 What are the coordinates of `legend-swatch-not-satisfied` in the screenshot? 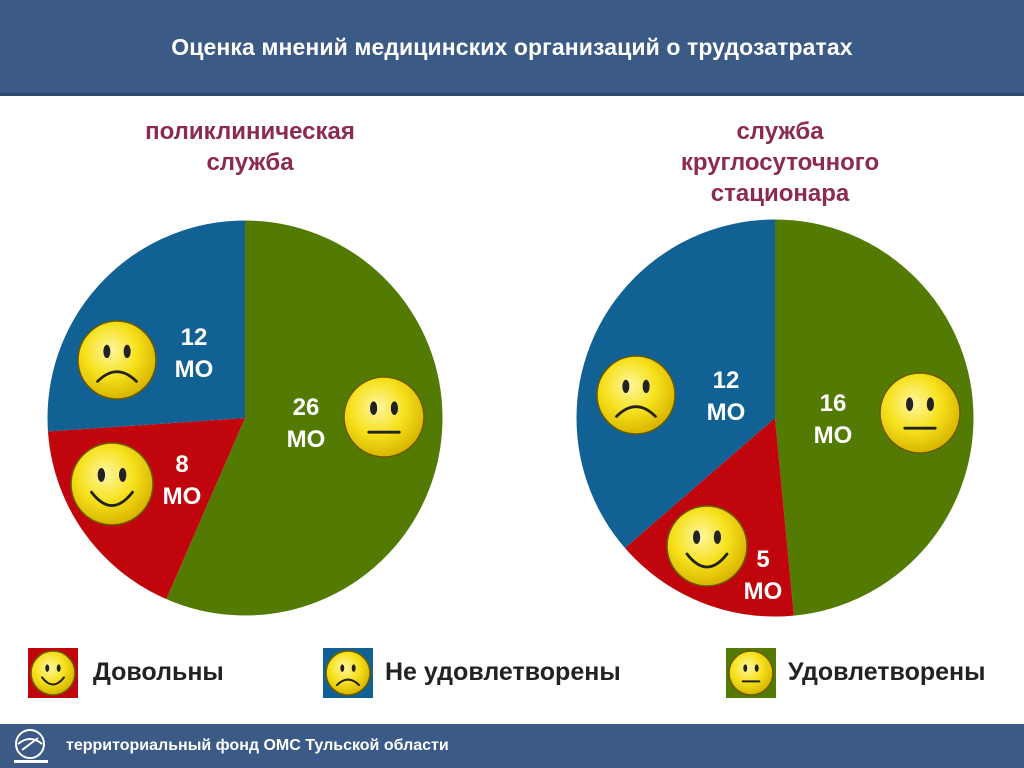 It's located at (348, 673).